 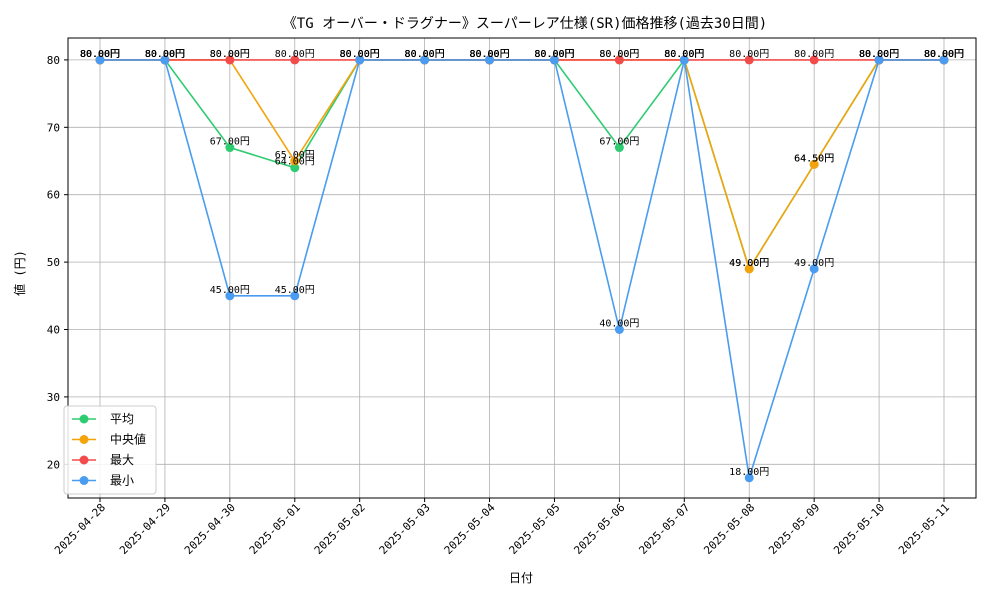 I want to click on x-tick-label: 2025-04-29, so click(x=145, y=529).